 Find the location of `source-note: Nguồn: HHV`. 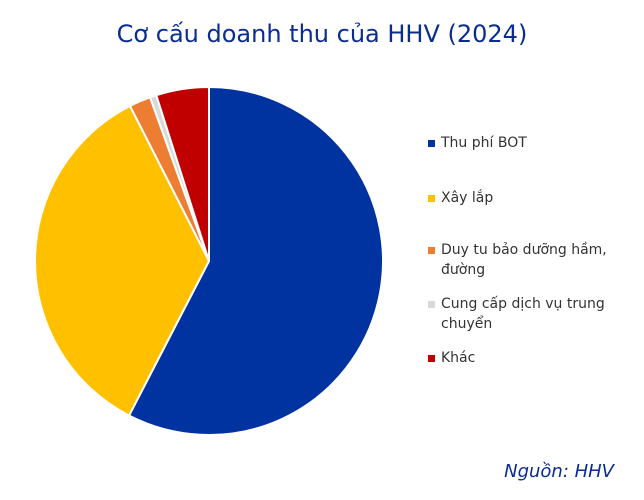

source-note: Nguồn: HHV is located at coordinates (559, 471).